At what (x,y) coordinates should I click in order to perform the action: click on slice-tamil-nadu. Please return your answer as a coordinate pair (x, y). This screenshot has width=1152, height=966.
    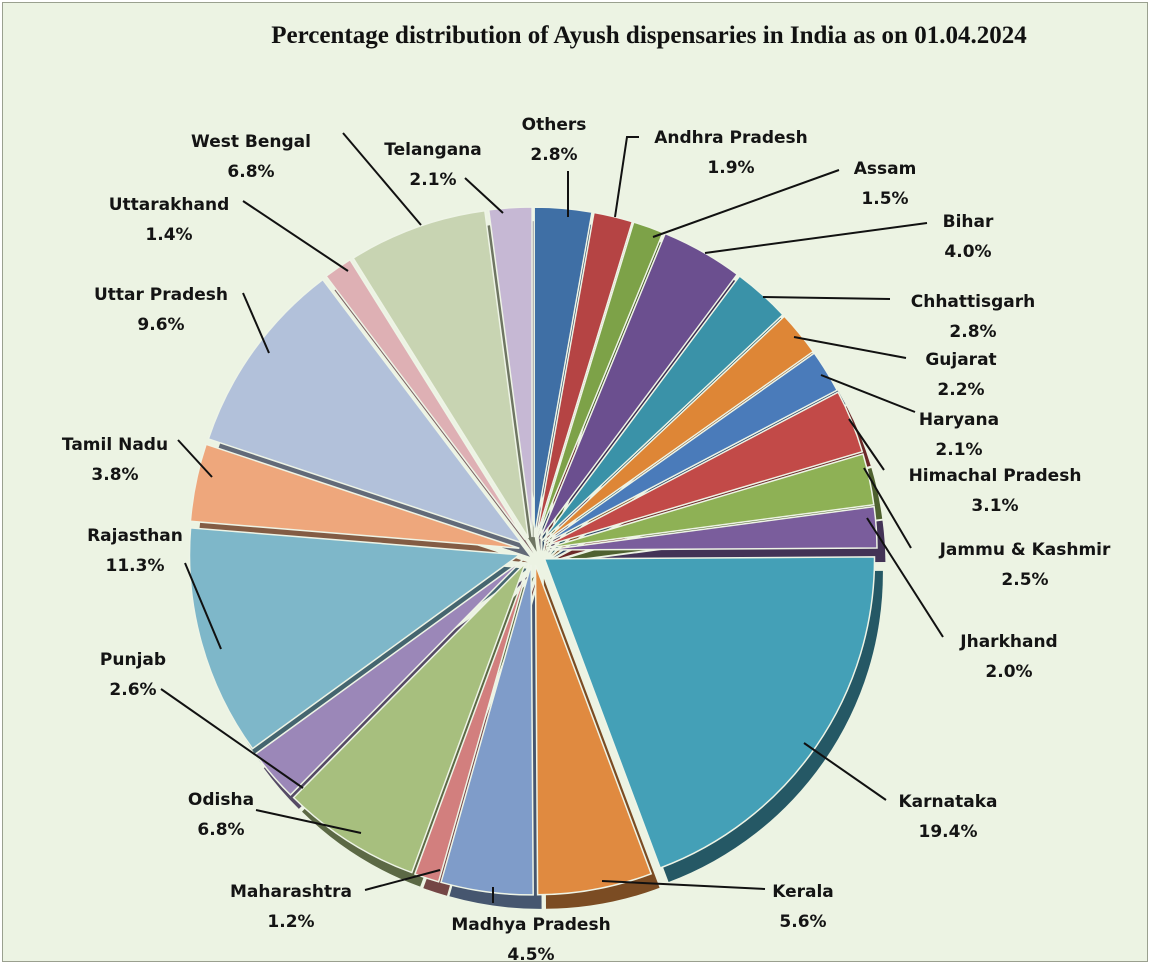
    Looking at the image, I should click on (354, 496).